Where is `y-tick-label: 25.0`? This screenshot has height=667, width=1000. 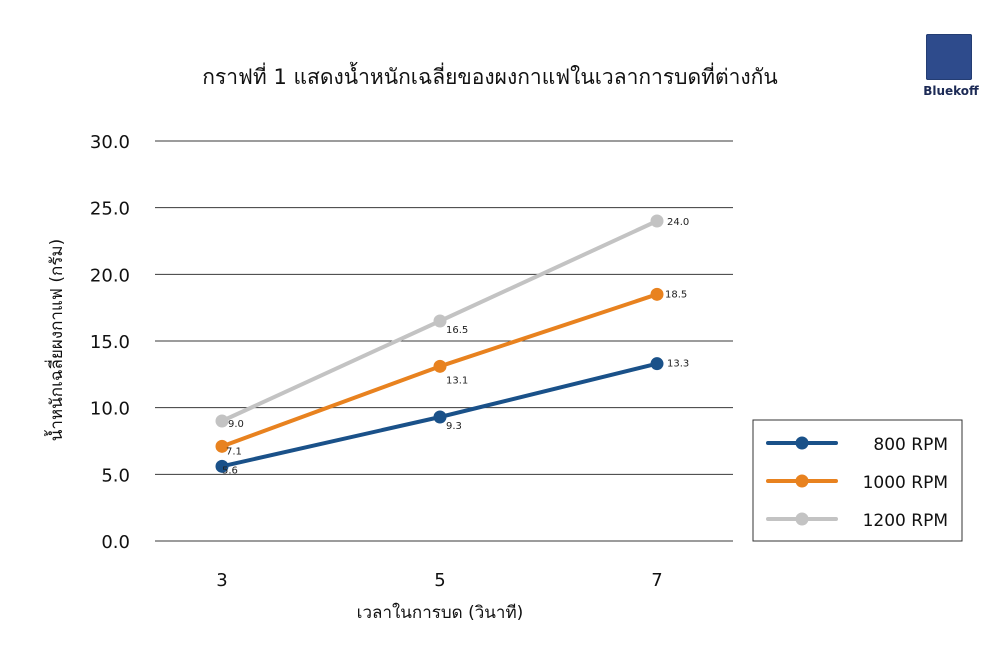
y-tick-label: 25.0 is located at coordinates (110, 209).